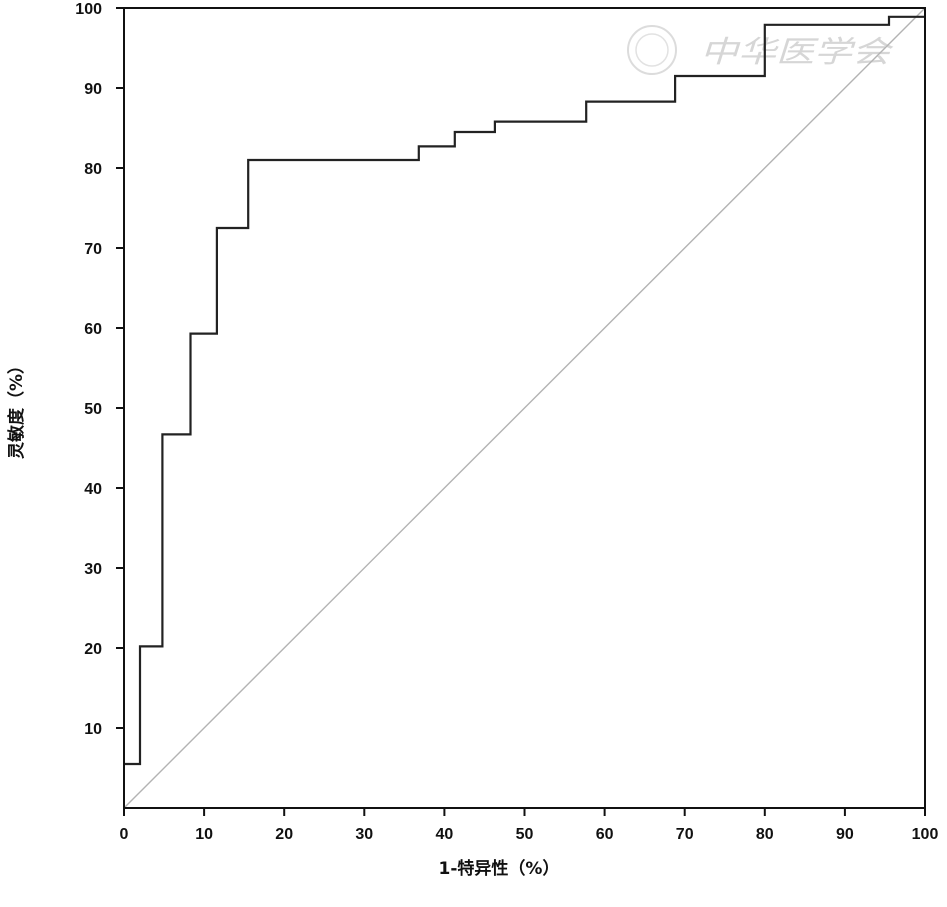  I want to click on x-tick-label: 50, so click(525, 834).